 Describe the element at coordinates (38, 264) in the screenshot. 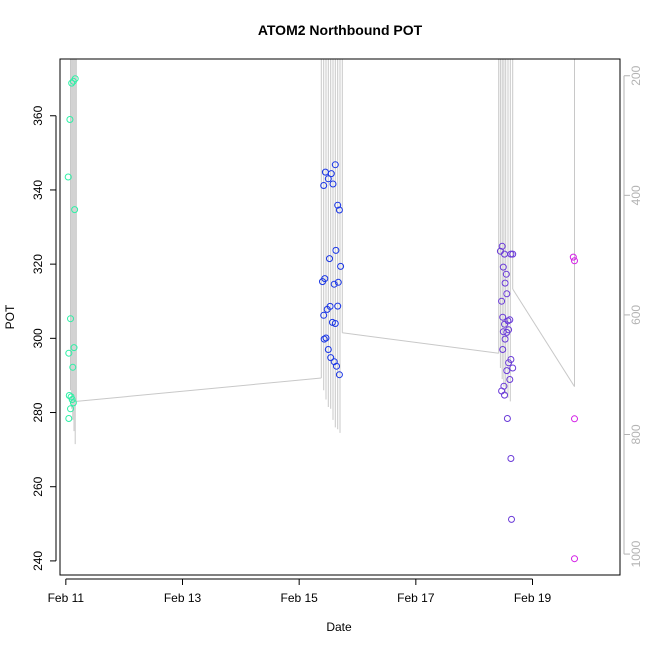

I see `y-tick-label: 320` at that location.